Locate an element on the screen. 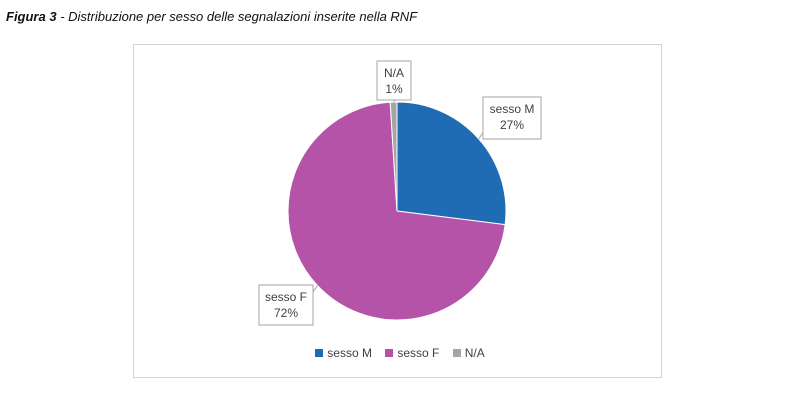  data-label-value-male: 27% is located at coordinates (512, 125).